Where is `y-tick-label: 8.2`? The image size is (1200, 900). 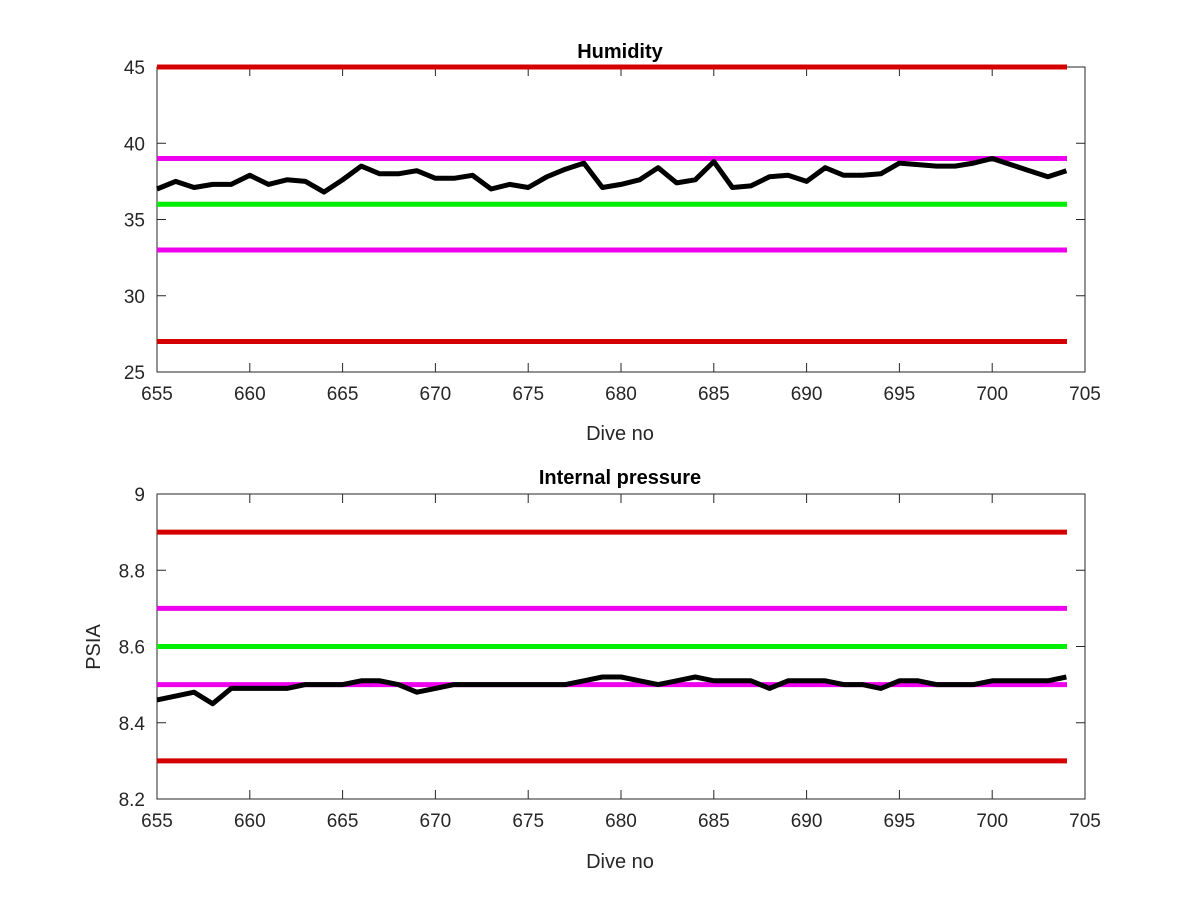
y-tick-label: 8.2 is located at coordinates (132, 800).